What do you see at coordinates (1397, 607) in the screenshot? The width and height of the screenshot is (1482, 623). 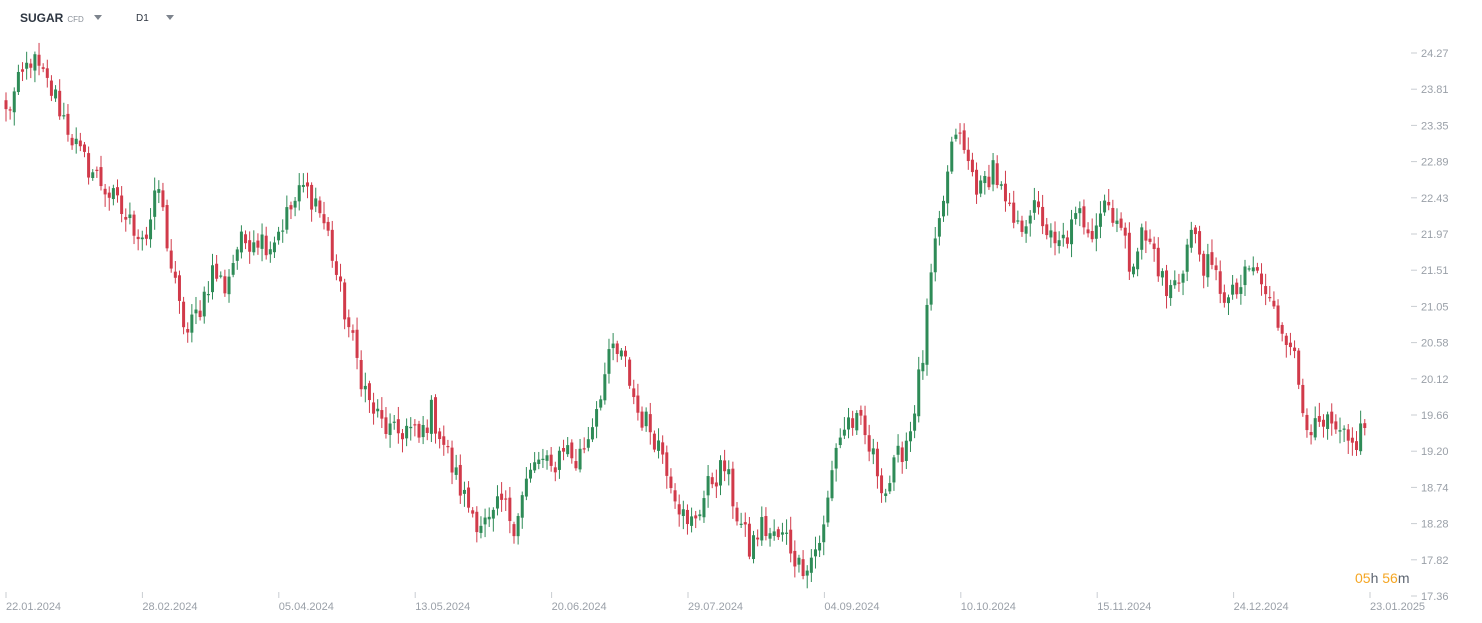 I see `x-tick-label: 23.01.2025` at bounding box center [1397, 607].